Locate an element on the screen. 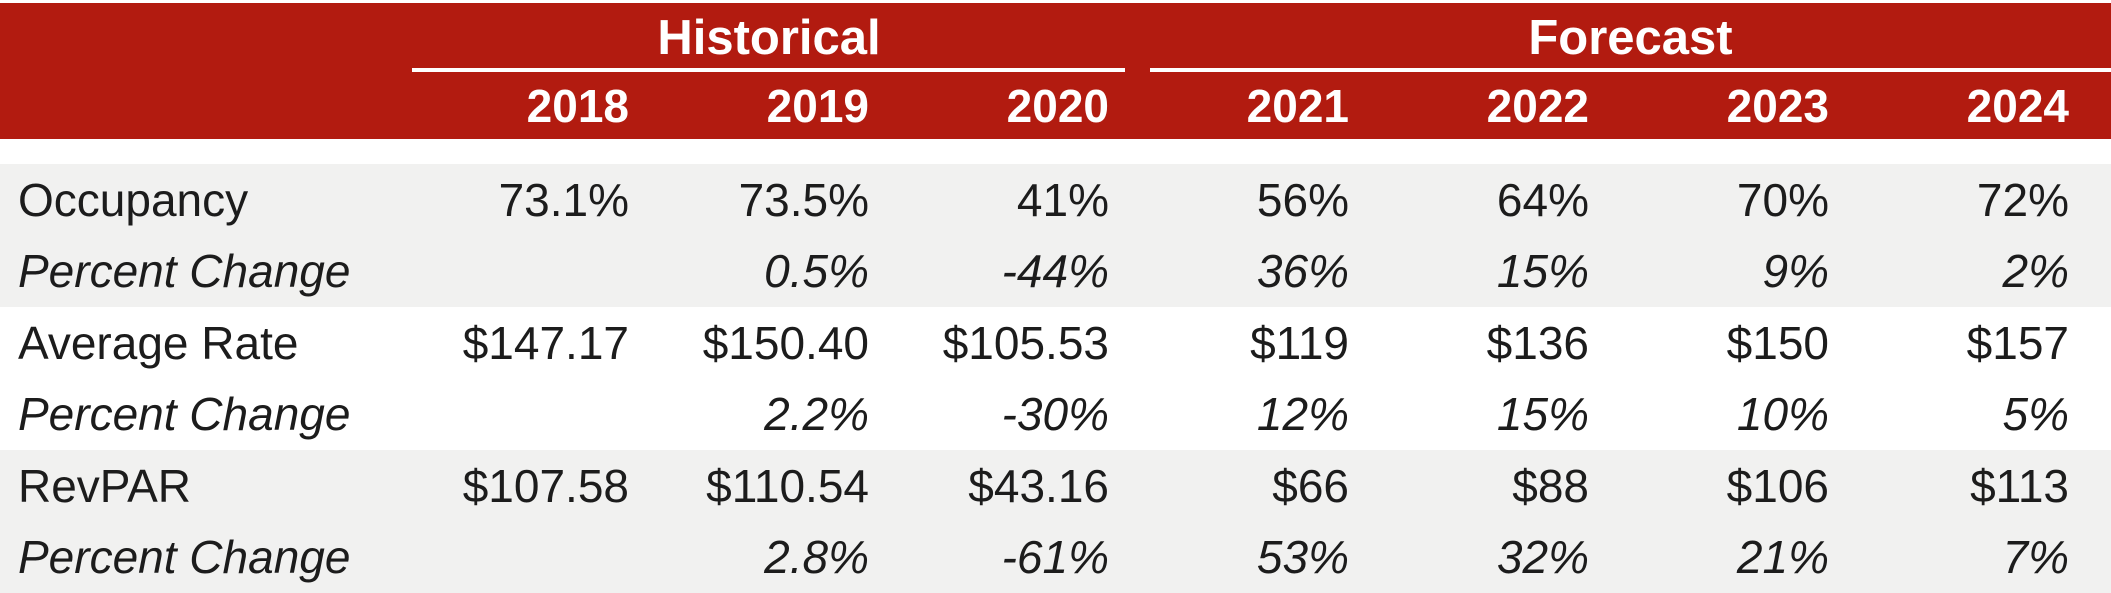 This screenshot has height=593, width=2111. cell-revpar-2023: $106 is located at coordinates (1777, 485).